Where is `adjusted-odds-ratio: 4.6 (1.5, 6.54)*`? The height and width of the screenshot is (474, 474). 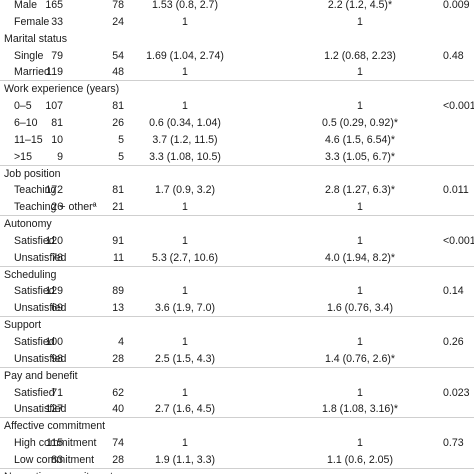 adjusted-odds-ratio: 4.6 (1.5, 6.54)* is located at coordinates (360, 139).